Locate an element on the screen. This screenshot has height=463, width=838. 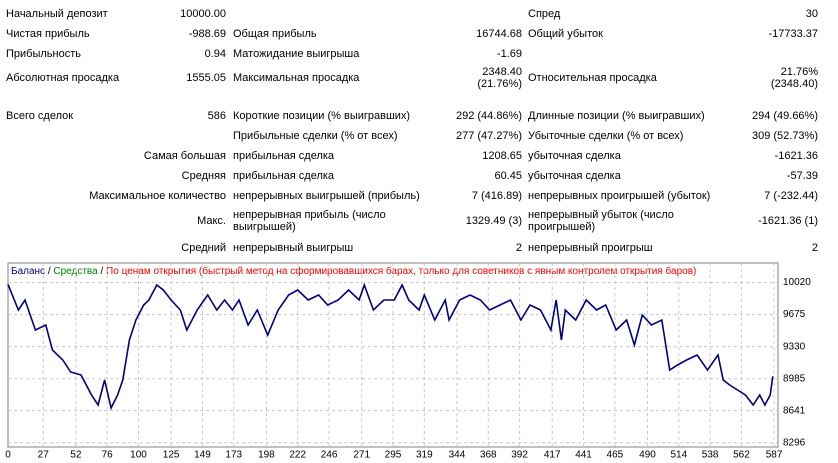
legend-balance: Баланс is located at coordinates (28, 271).